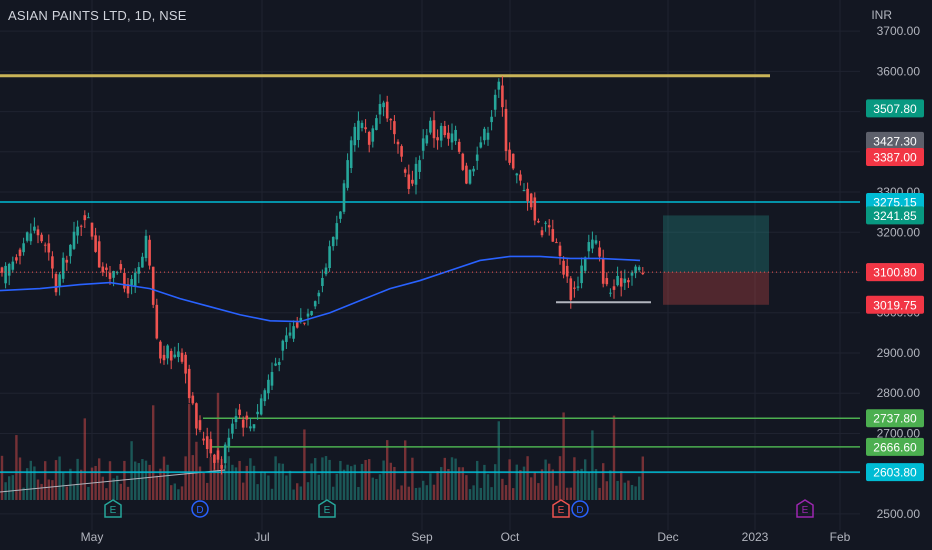  Describe the element at coordinates (895, 418) in the screenshot. I see `price-label: 2737.80` at that location.